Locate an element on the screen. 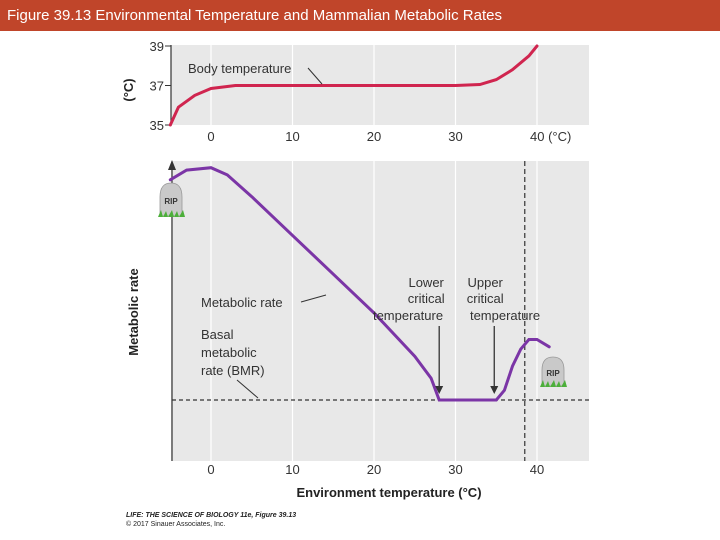 The height and width of the screenshot is (540, 720). body-temperature-line is located at coordinates (353, 85).